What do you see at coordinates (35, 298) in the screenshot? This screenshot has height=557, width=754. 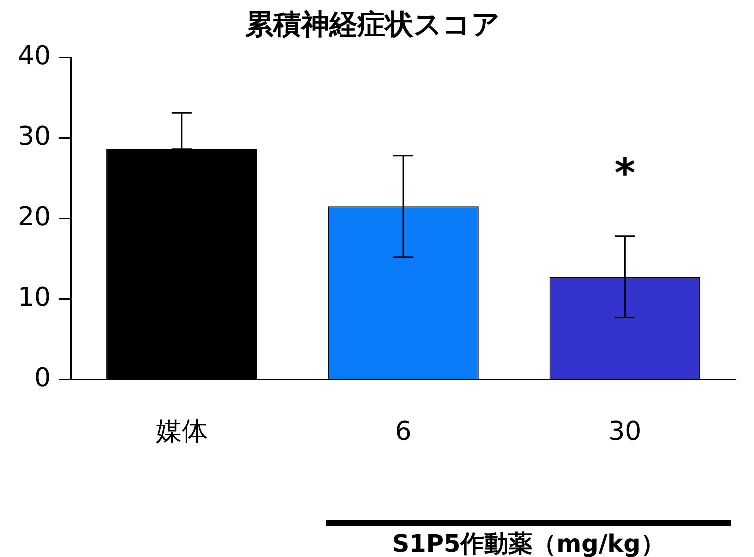 I see `y-tick-label: 10` at bounding box center [35, 298].